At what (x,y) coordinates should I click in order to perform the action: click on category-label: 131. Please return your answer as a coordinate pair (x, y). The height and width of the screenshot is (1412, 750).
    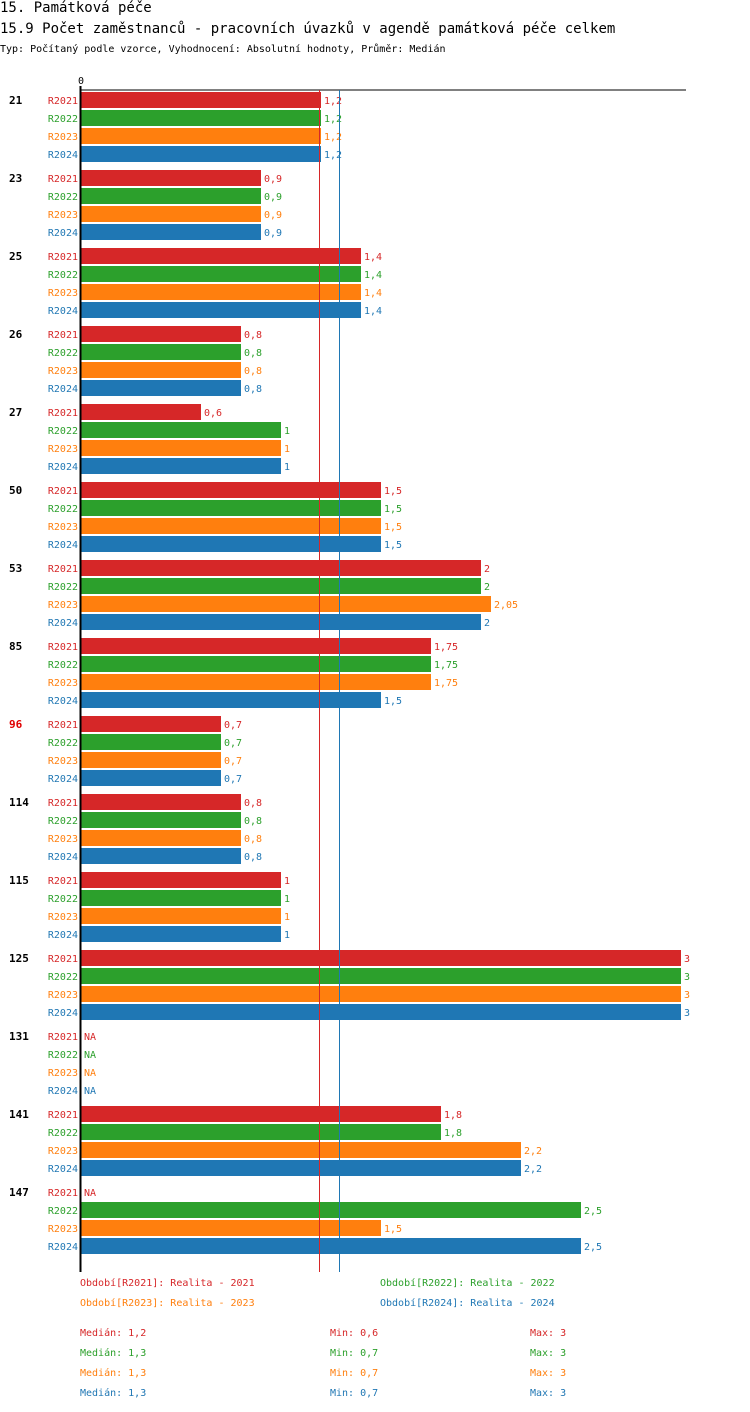
    Looking at the image, I should click on (19, 1036).